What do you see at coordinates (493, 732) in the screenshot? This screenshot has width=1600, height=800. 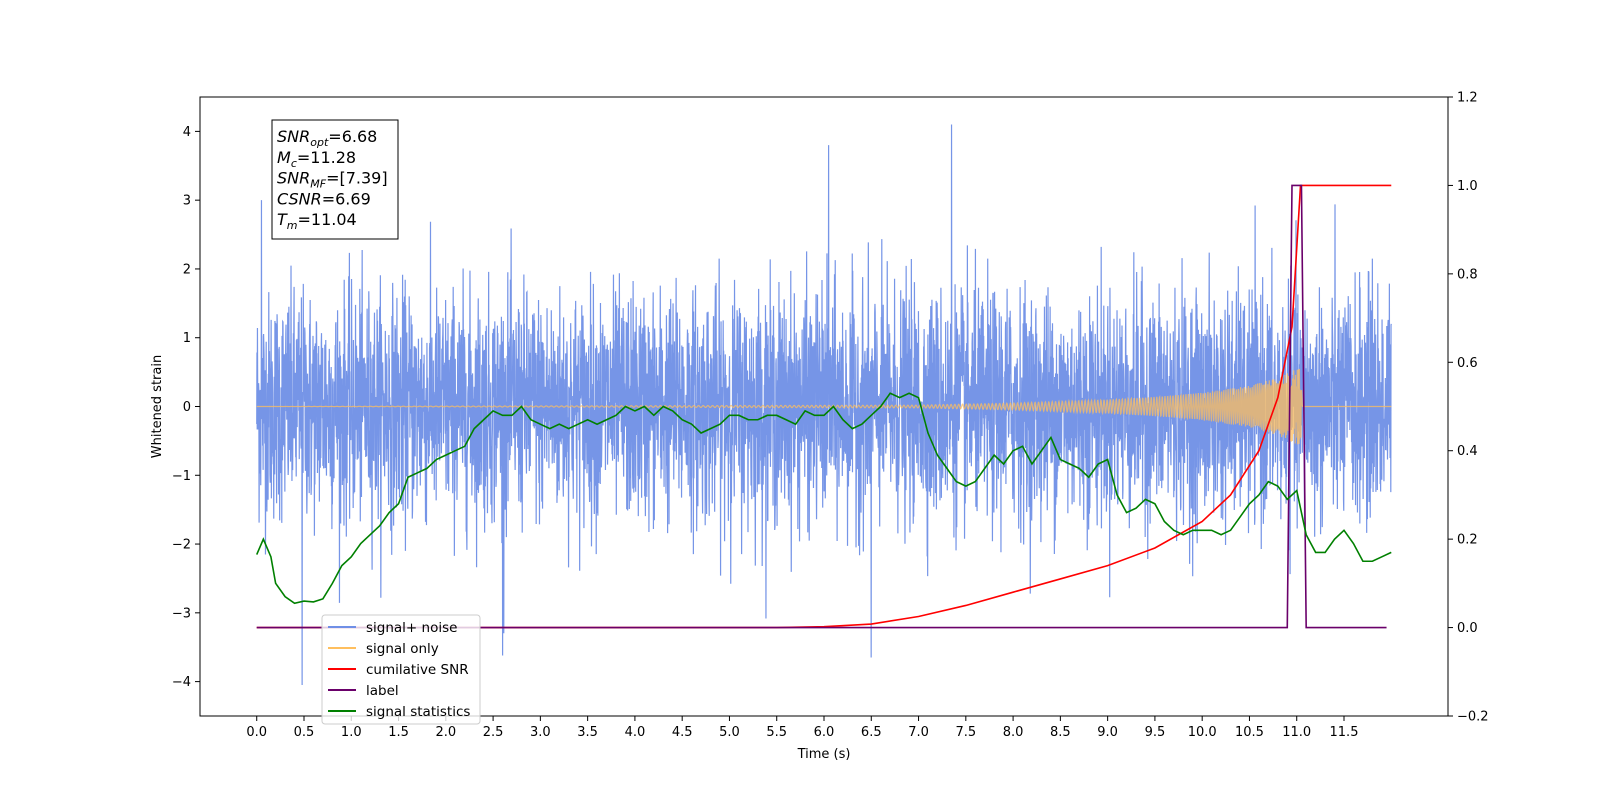 I see `x-tick-label: 2.5` at bounding box center [493, 732].